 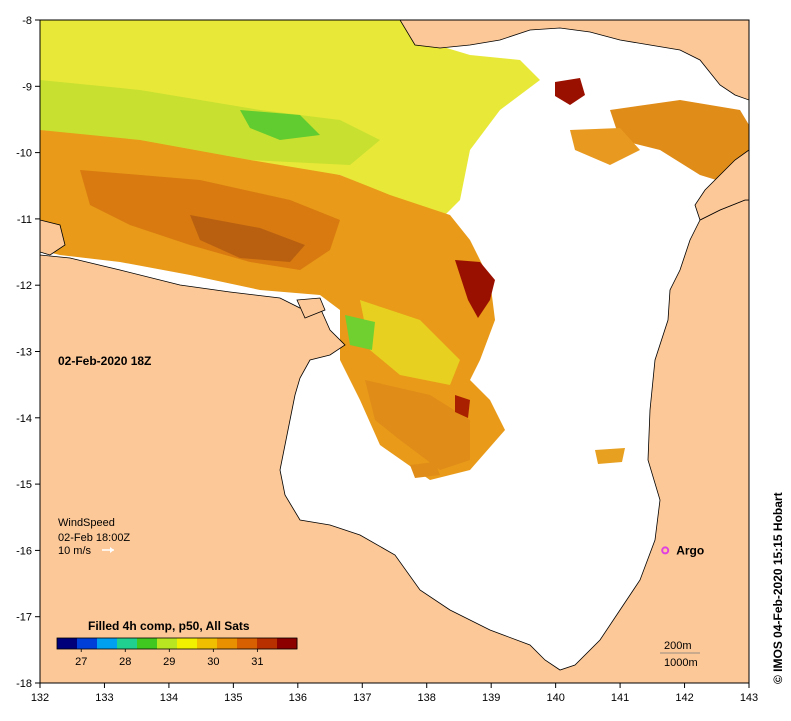 What do you see at coordinates (24, 154) in the screenshot?
I see `y-tick-label: -10` at bounding box center [24, 154].